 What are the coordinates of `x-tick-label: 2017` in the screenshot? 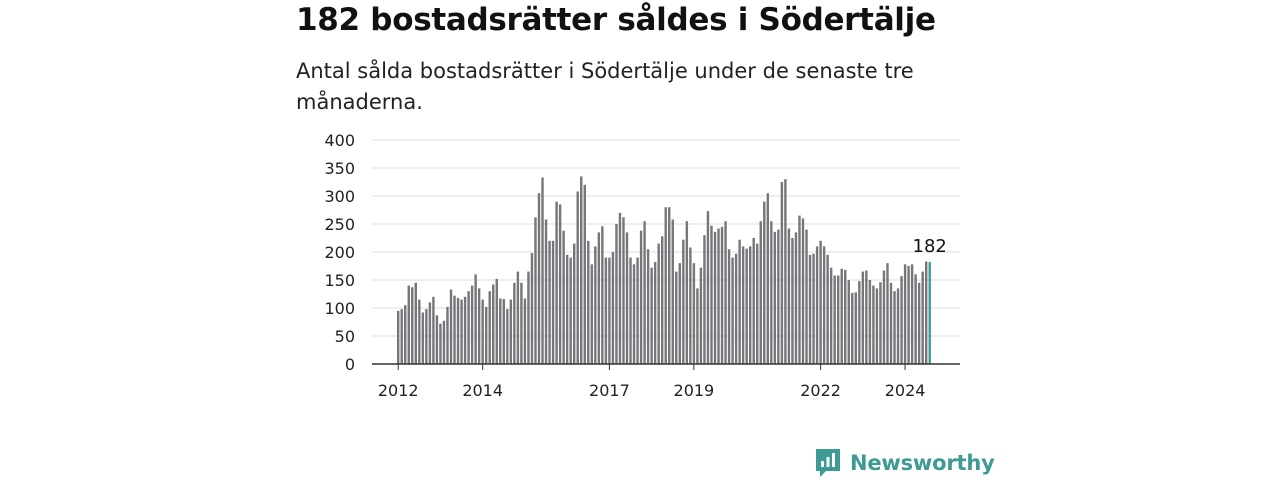 It's located at (609, 390).